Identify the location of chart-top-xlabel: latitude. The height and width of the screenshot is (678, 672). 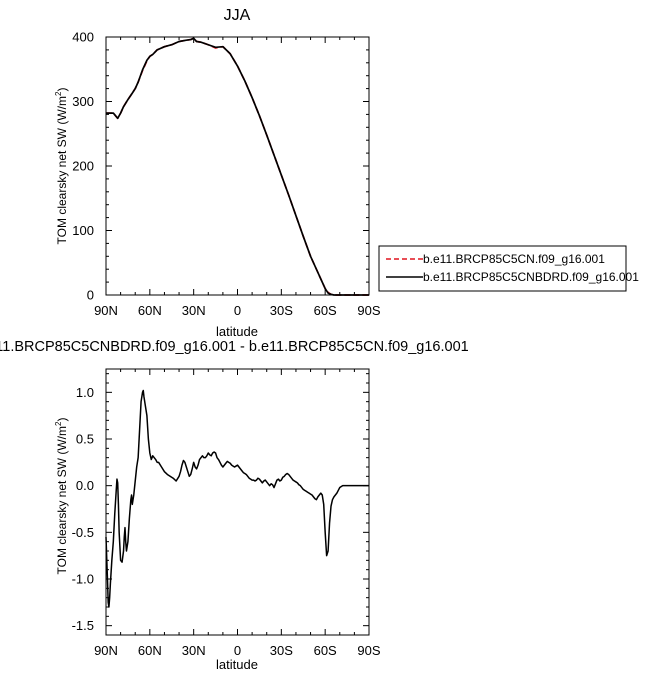
(237, 331).